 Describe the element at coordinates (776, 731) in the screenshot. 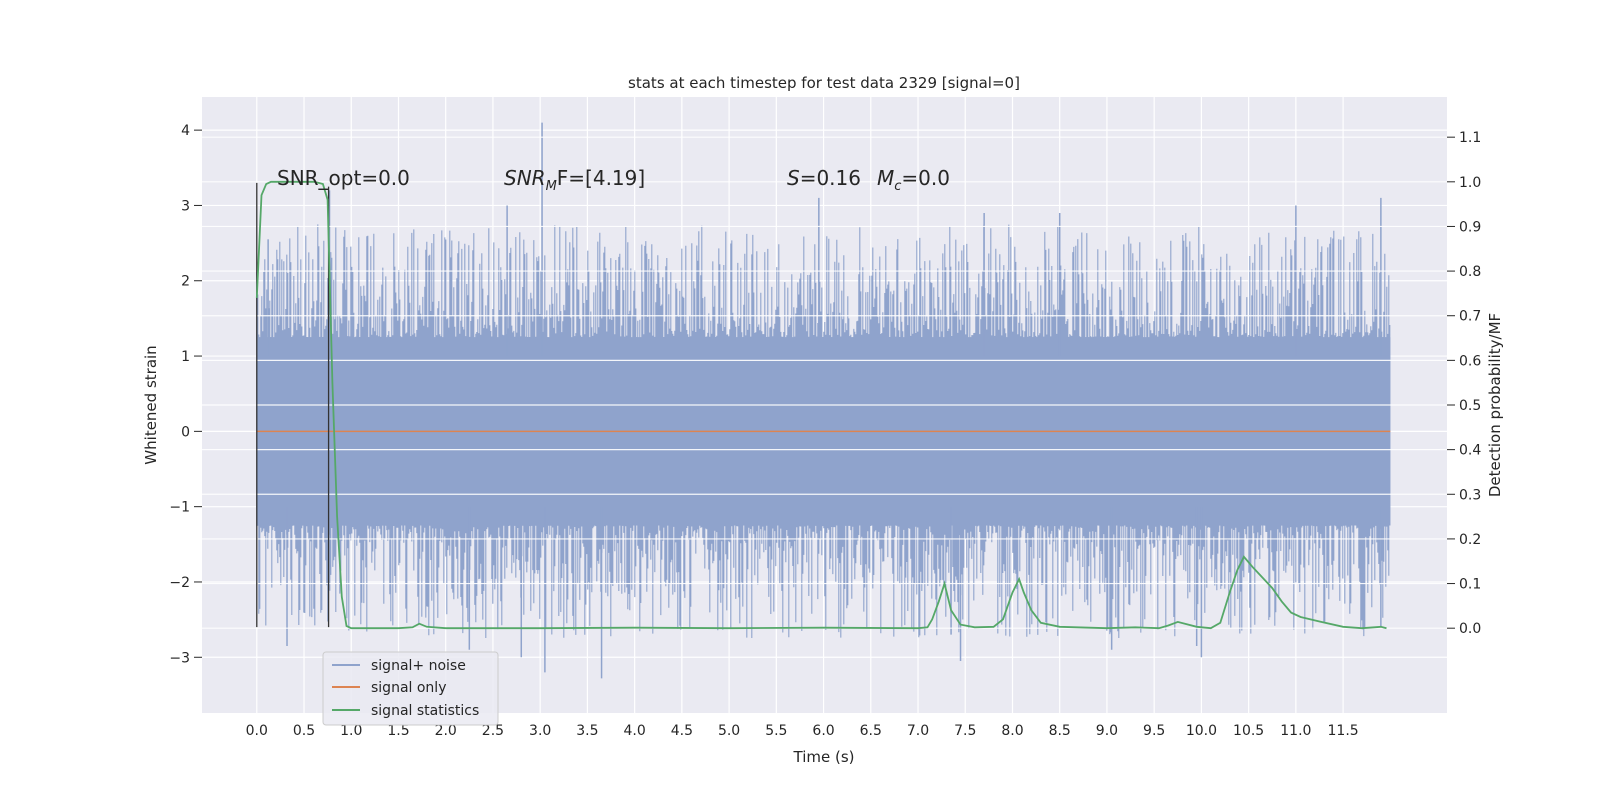

I see `x-tick-label: 5.5` at that location.